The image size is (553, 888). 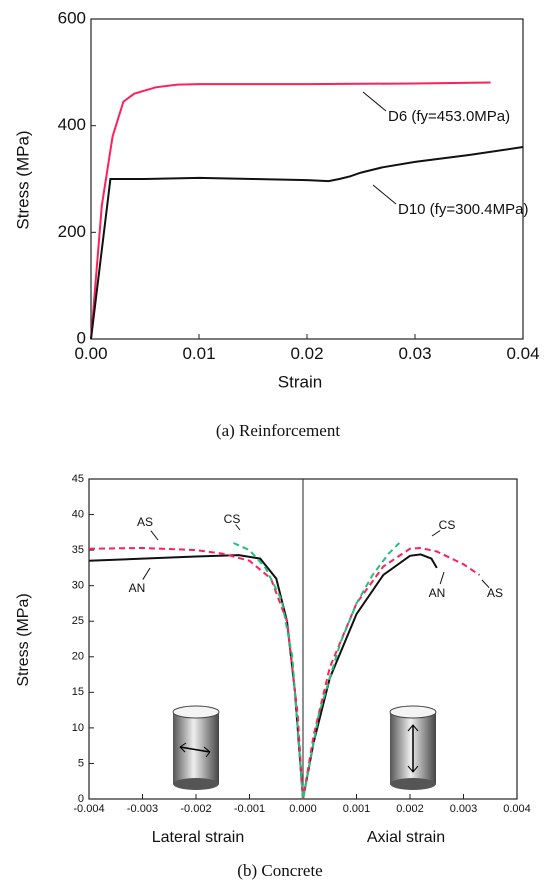 I want to click on annotation: D10 (fy=300.4MPa), so click(x=463, y=209).